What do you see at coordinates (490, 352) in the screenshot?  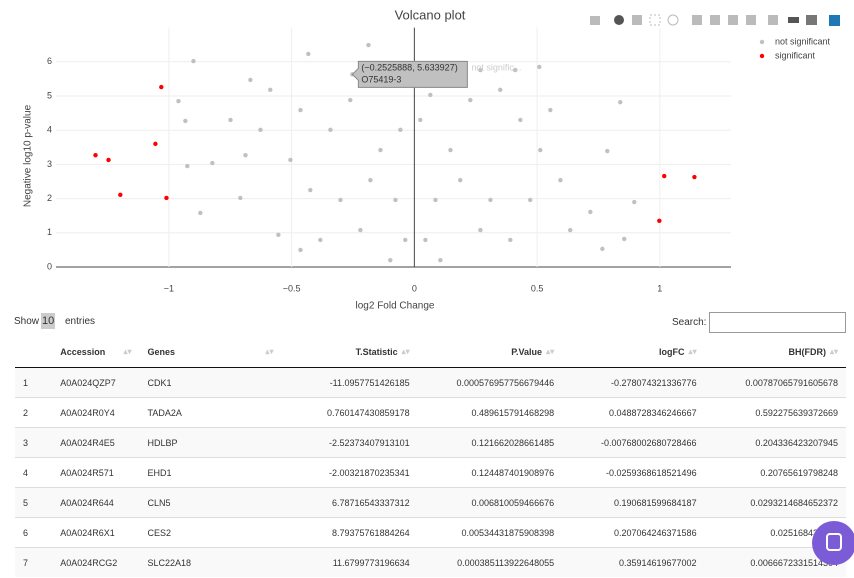 I see `column-header: P.Value ▴▾` at bounding box center [490, 352].